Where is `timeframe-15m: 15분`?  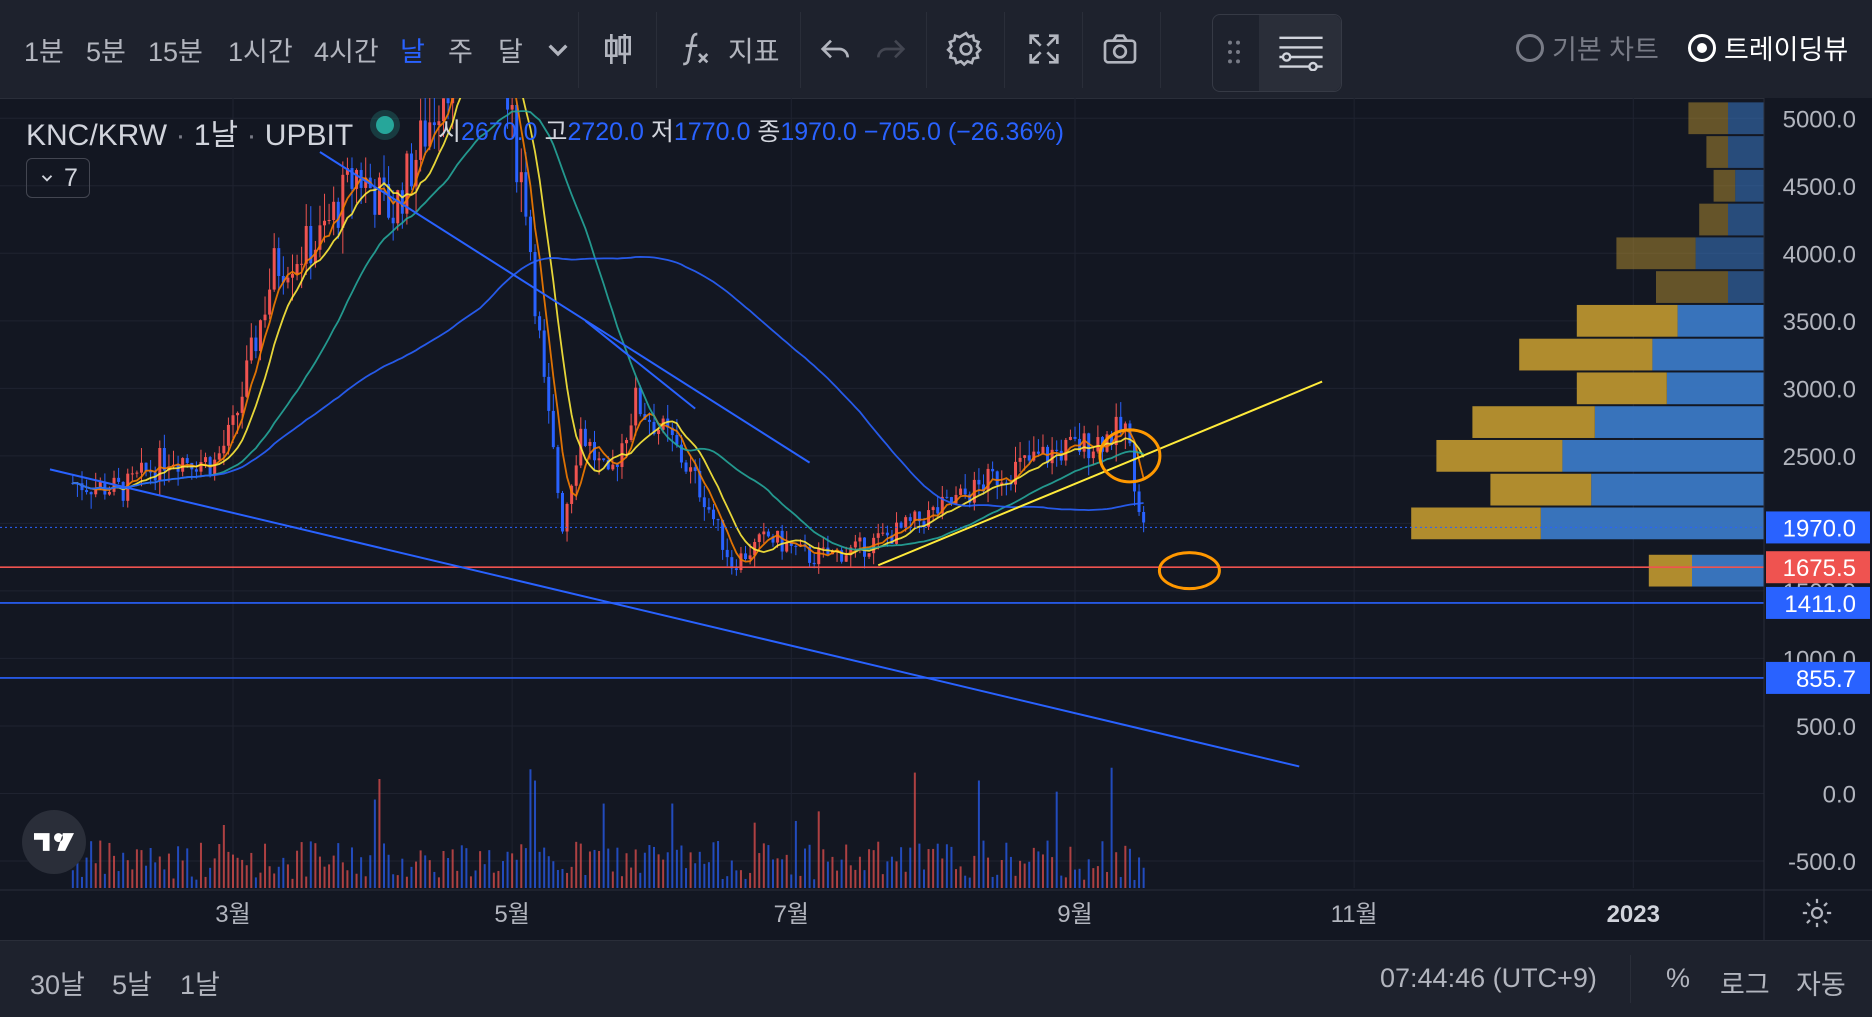
timeframe-15m: 15분 is located at coordinates (175, 52).